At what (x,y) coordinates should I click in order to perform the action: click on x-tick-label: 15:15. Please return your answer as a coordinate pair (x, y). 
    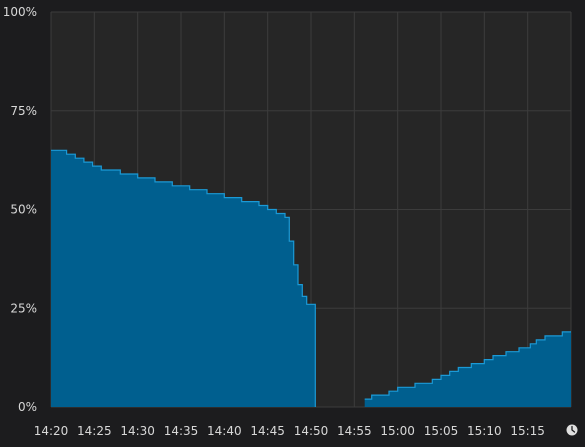
    Looking at the image, I should click on (527, 431).